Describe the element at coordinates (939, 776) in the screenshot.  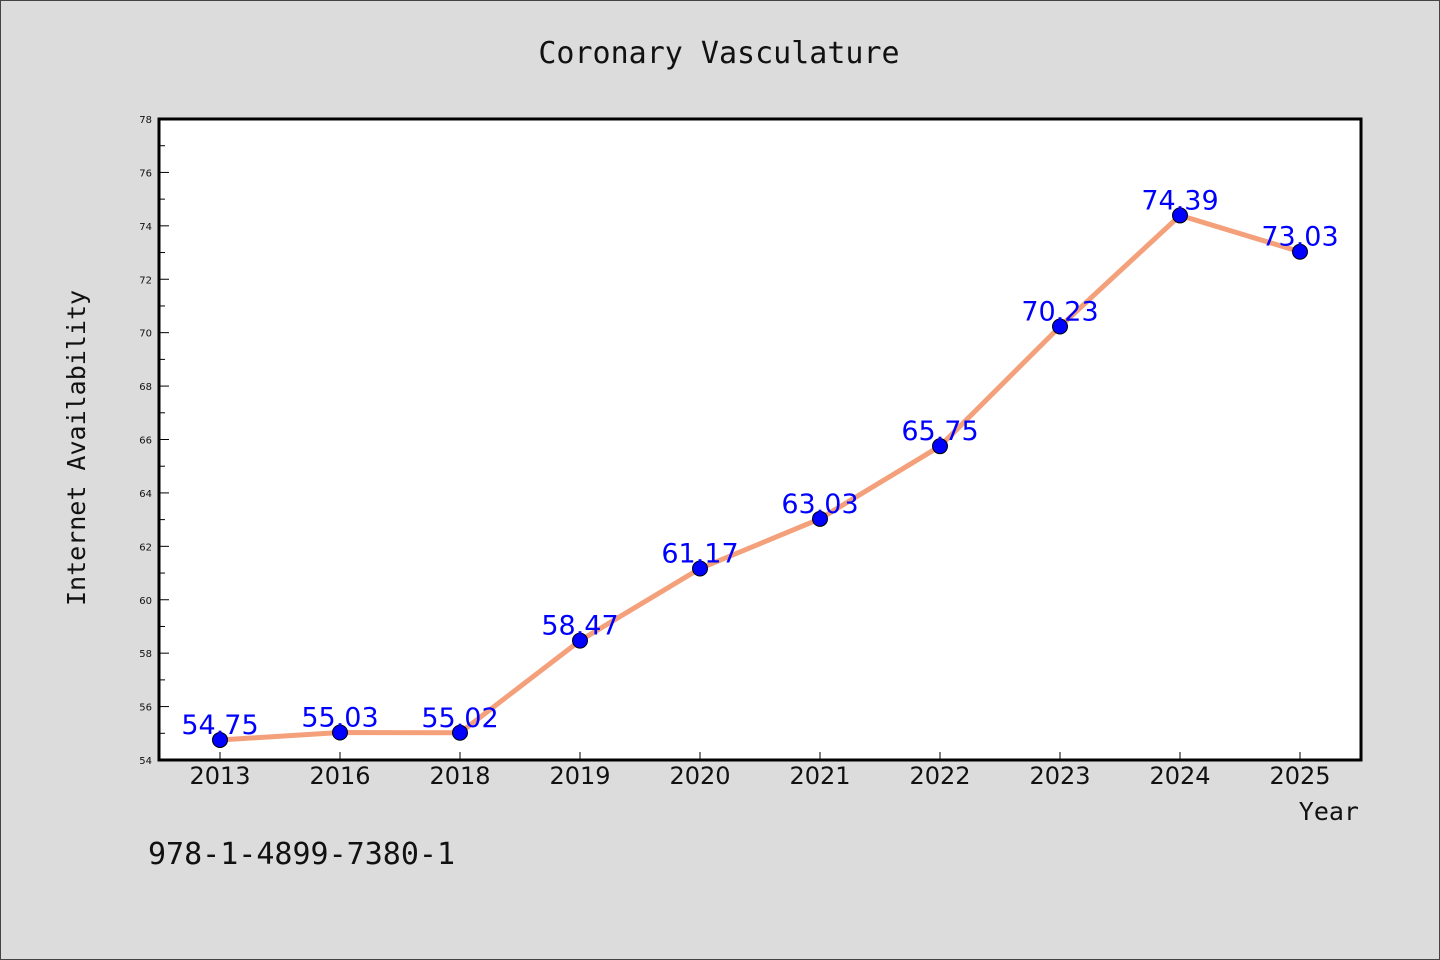
I see `x-tick-label: 2022` at that location.